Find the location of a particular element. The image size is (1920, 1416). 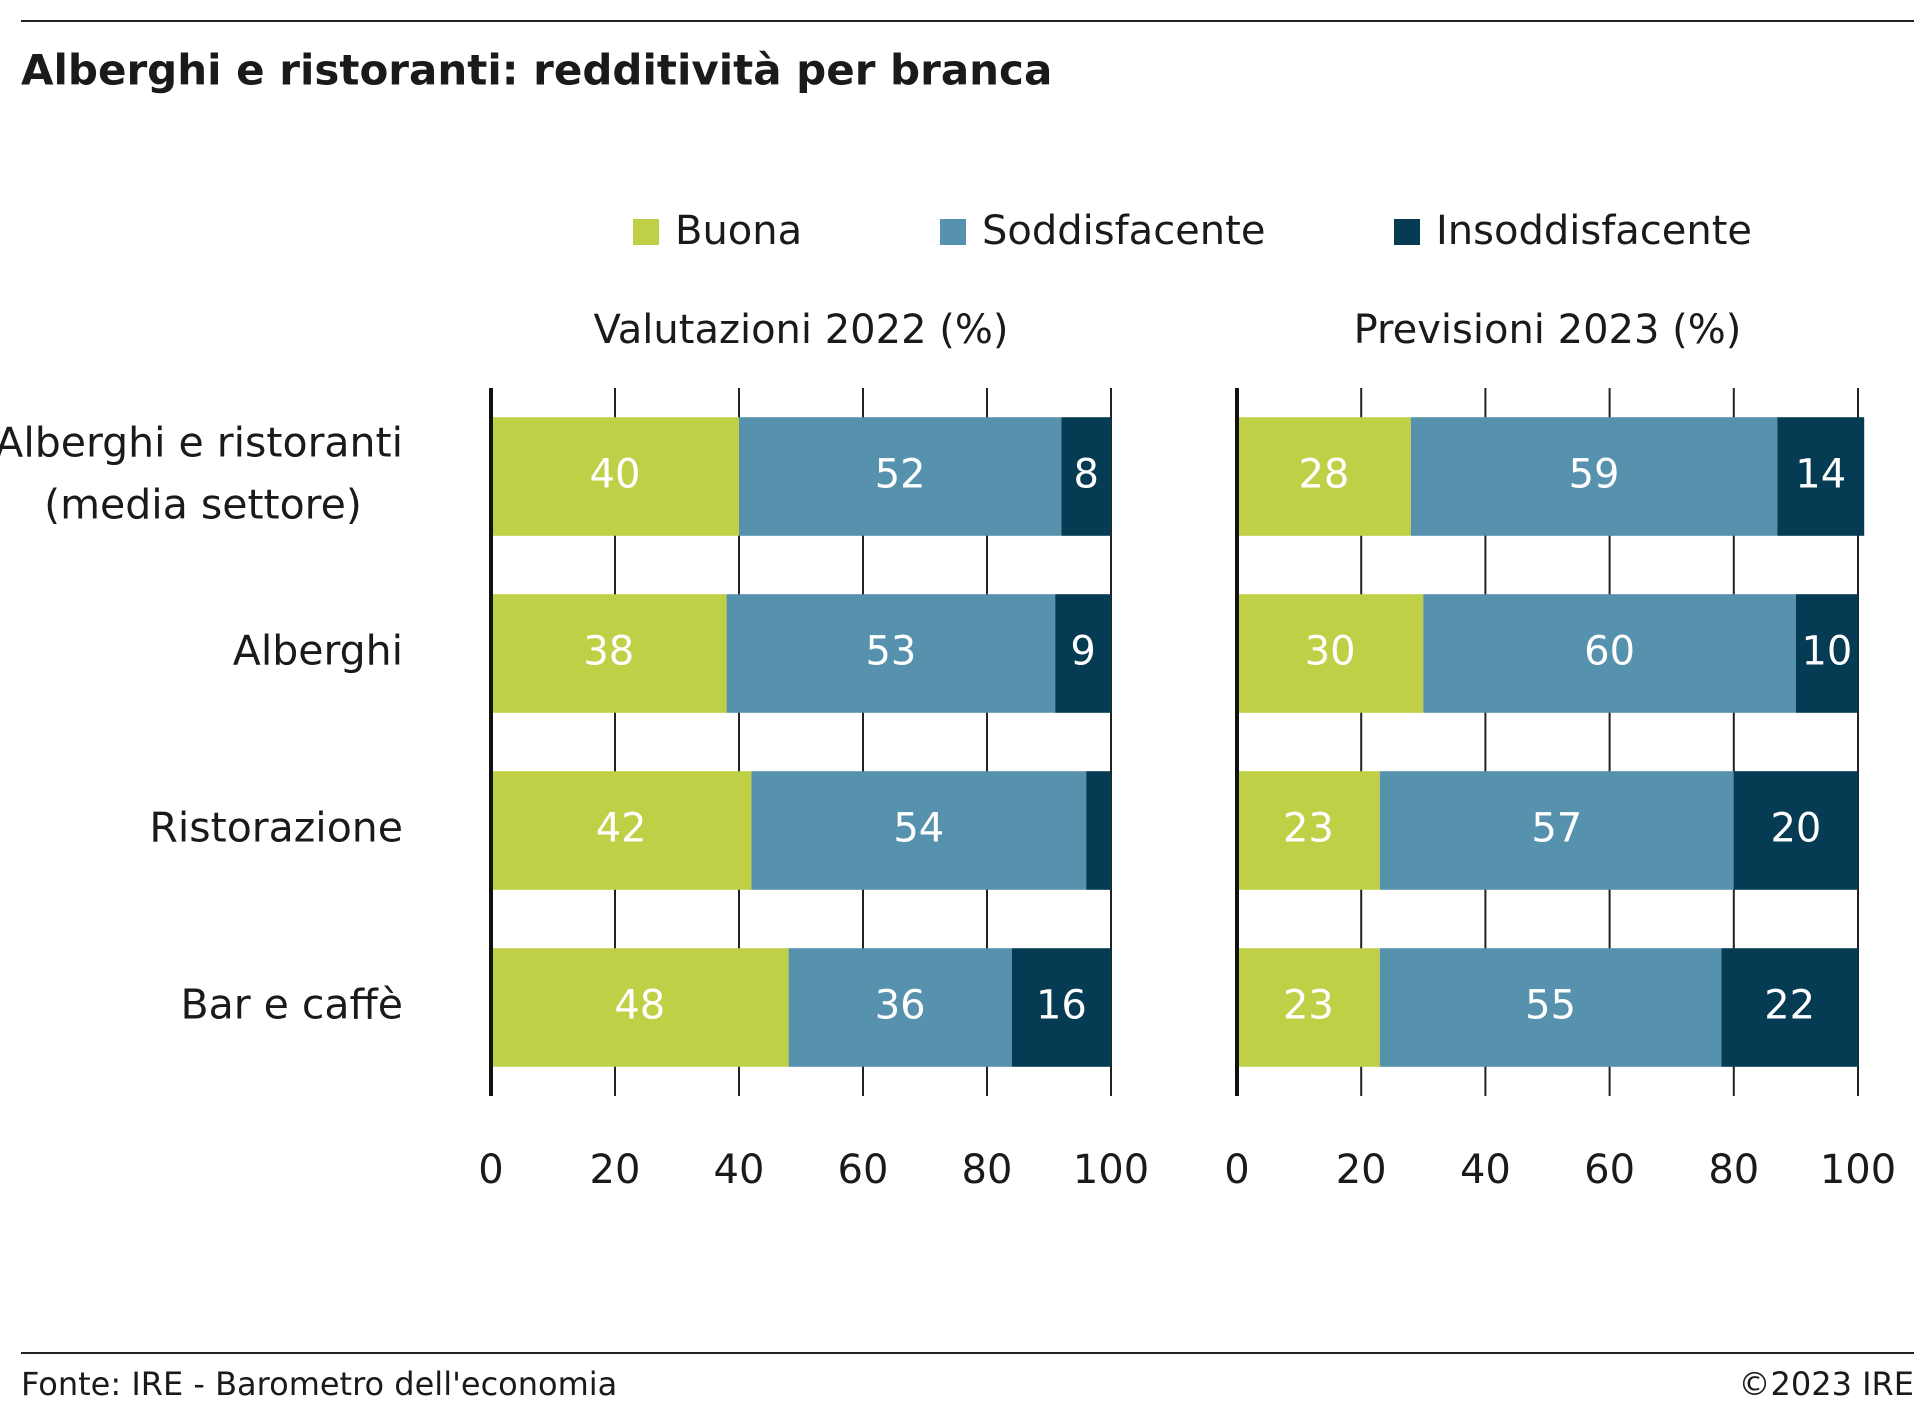

data-label: 10 is located at coordinates (1826, 652).